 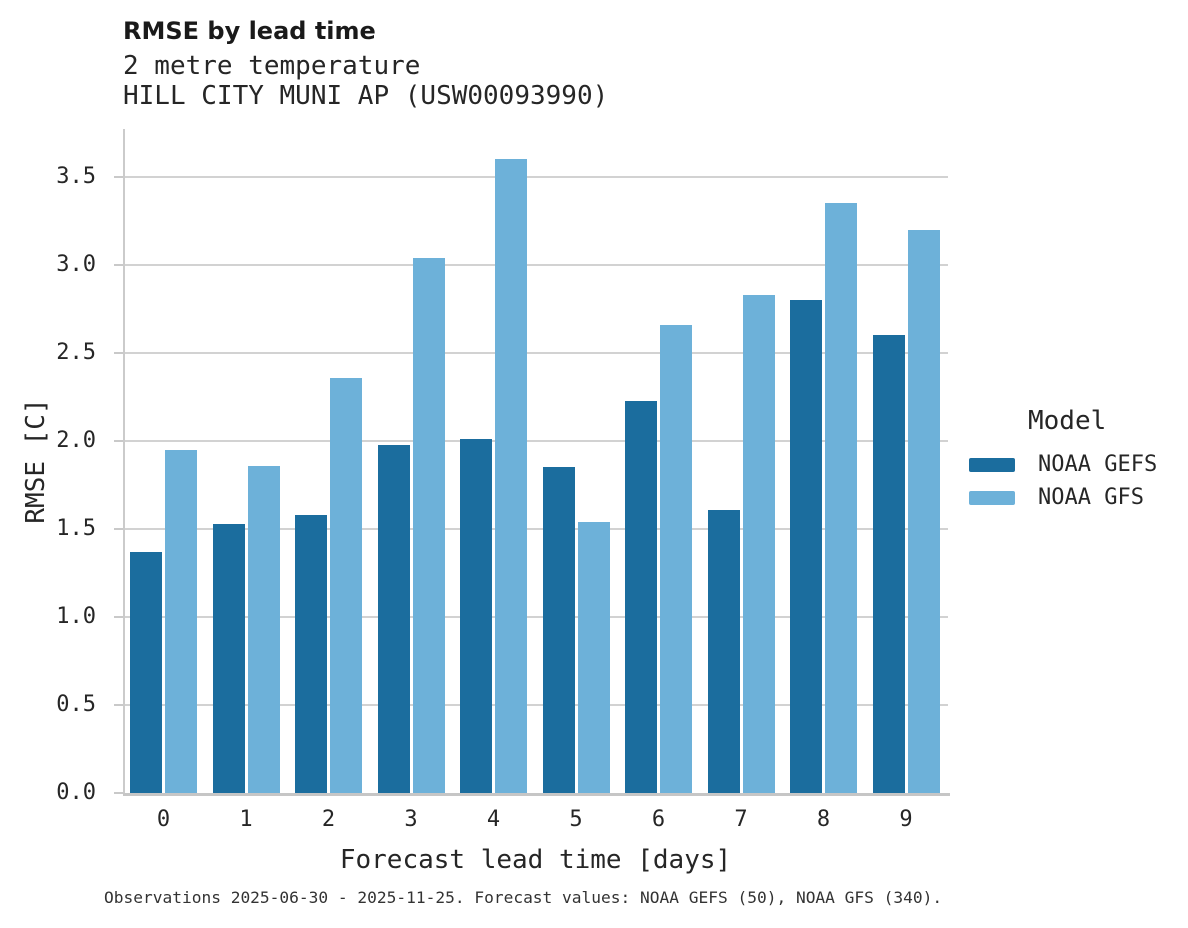 What do you see at coordinates (76, 352) in the screenshot?
I see `y-tick-label: 2.5` at bounding box center [76, 352].